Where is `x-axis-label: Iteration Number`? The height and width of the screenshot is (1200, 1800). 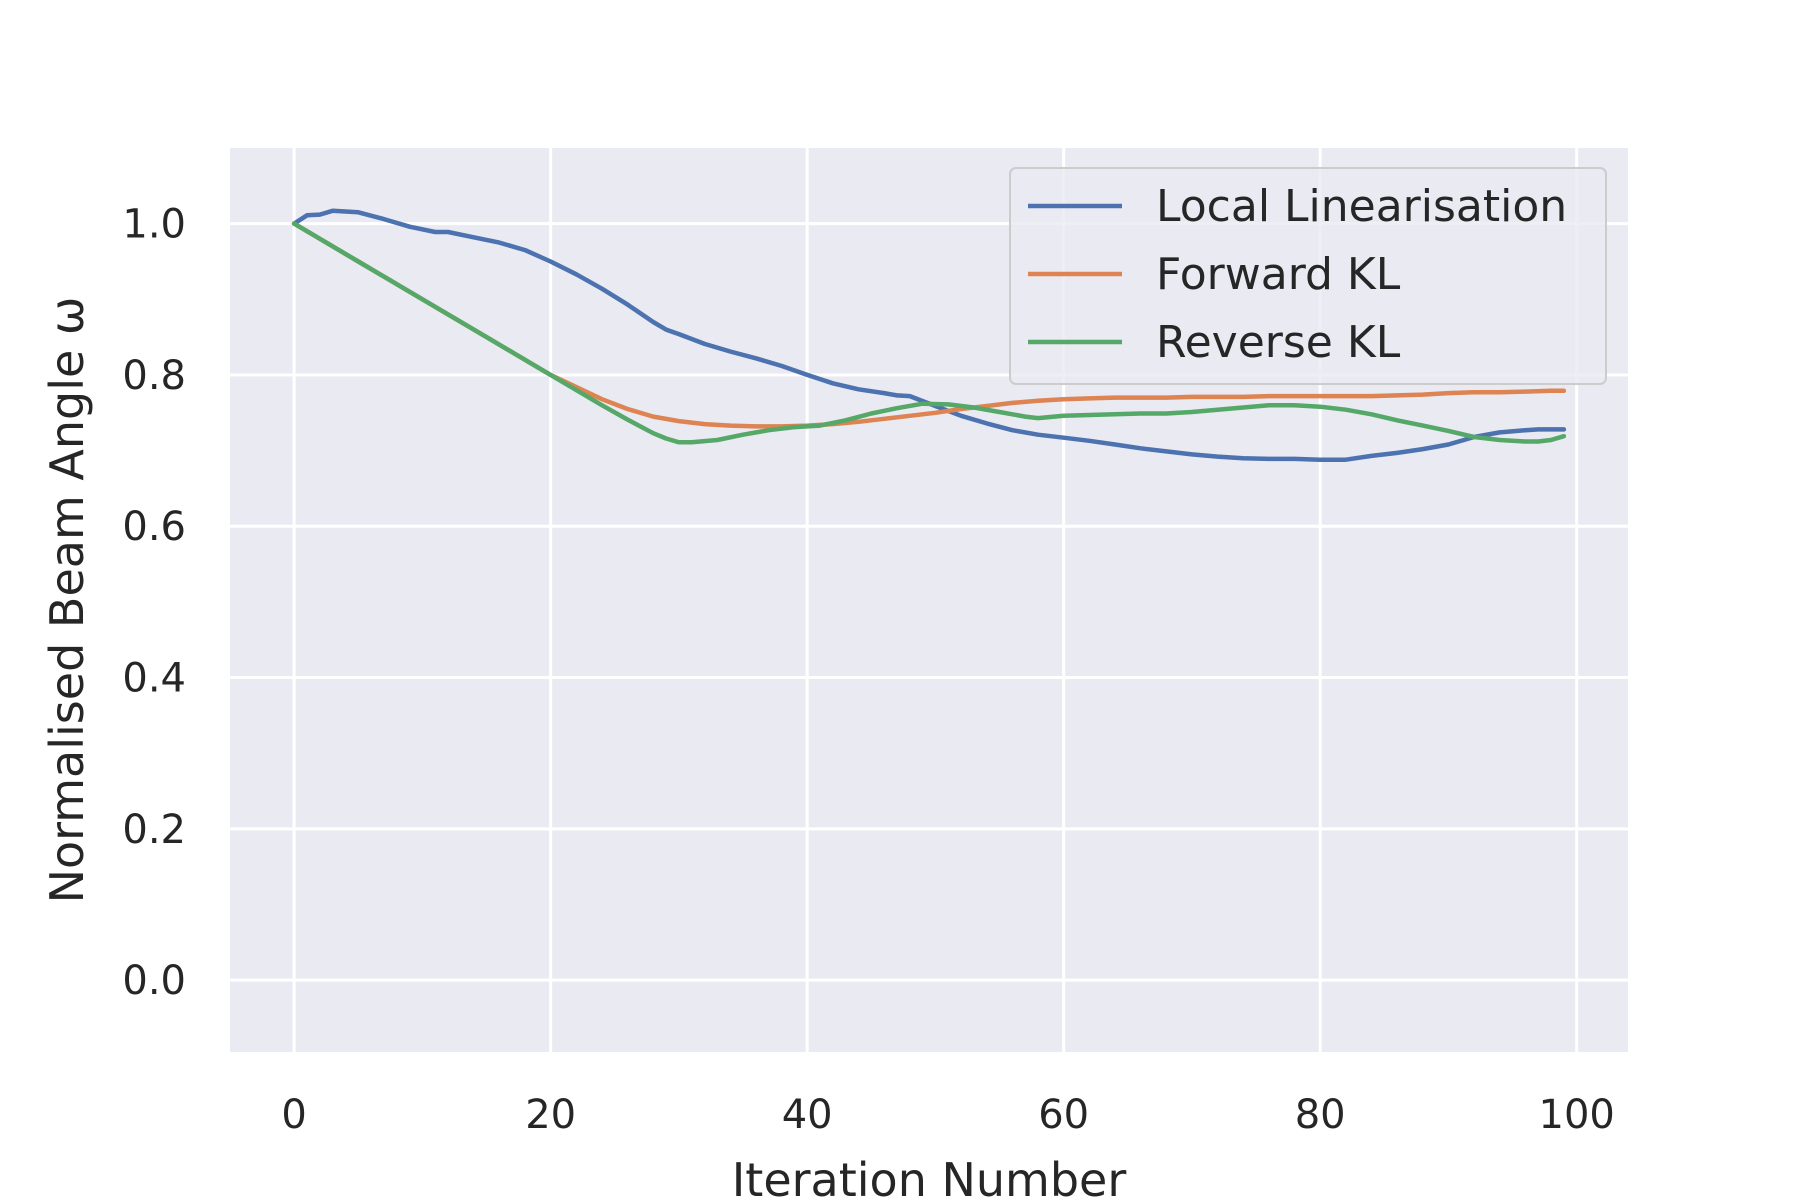 x-axis-label: Iteration Number is located at coordinates (929, 1176).